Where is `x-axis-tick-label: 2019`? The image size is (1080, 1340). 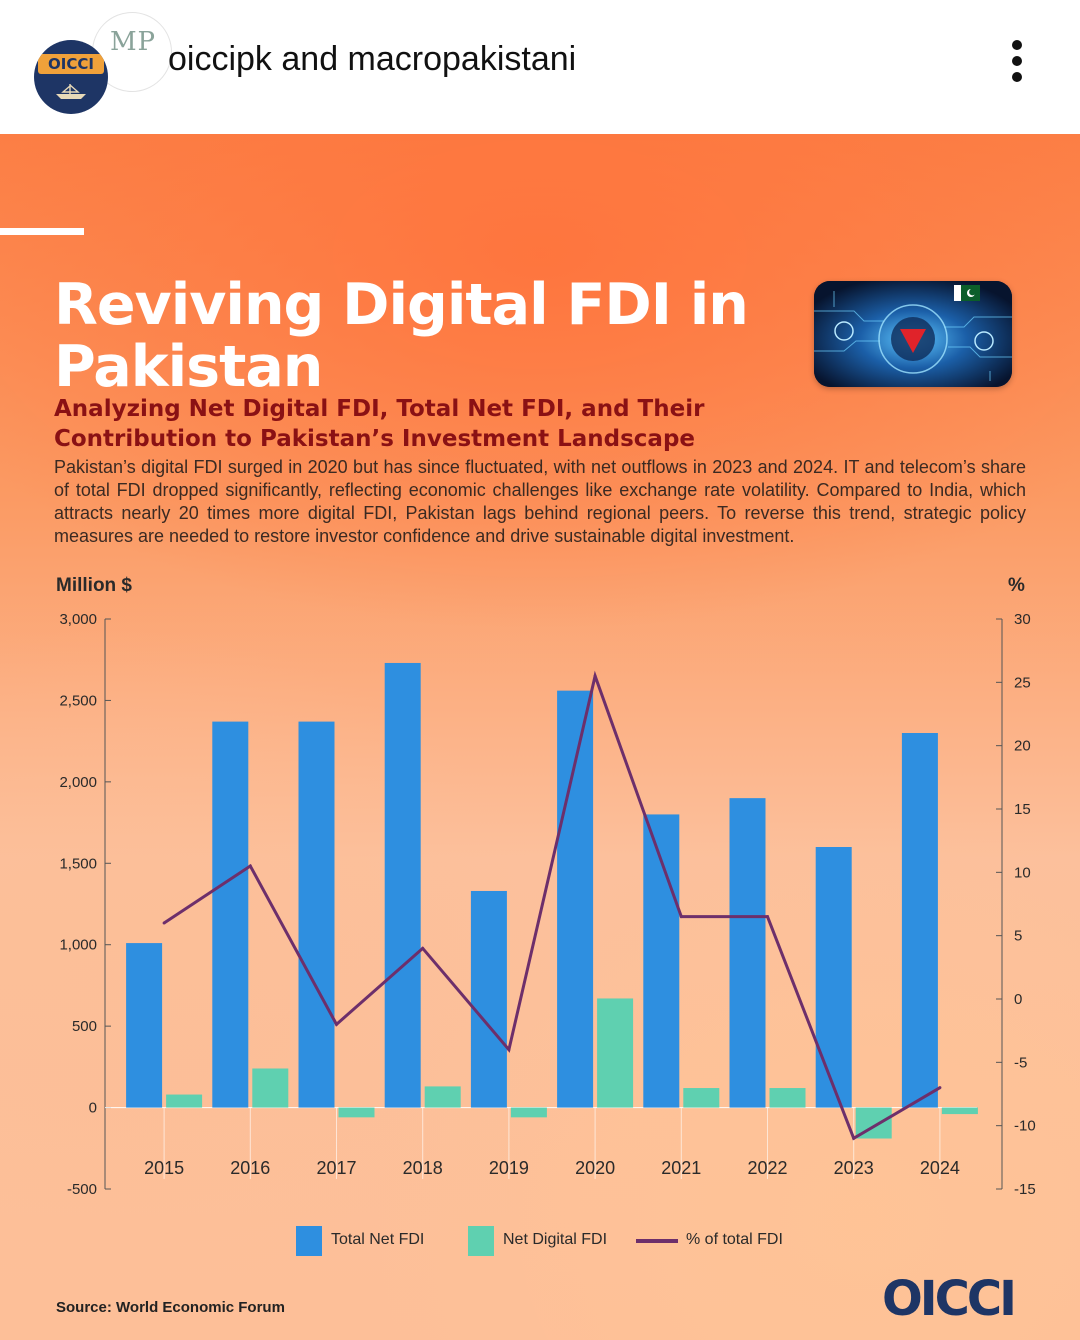 x-axis-tick-label: 2019 is located at coordinates (509, 1168).